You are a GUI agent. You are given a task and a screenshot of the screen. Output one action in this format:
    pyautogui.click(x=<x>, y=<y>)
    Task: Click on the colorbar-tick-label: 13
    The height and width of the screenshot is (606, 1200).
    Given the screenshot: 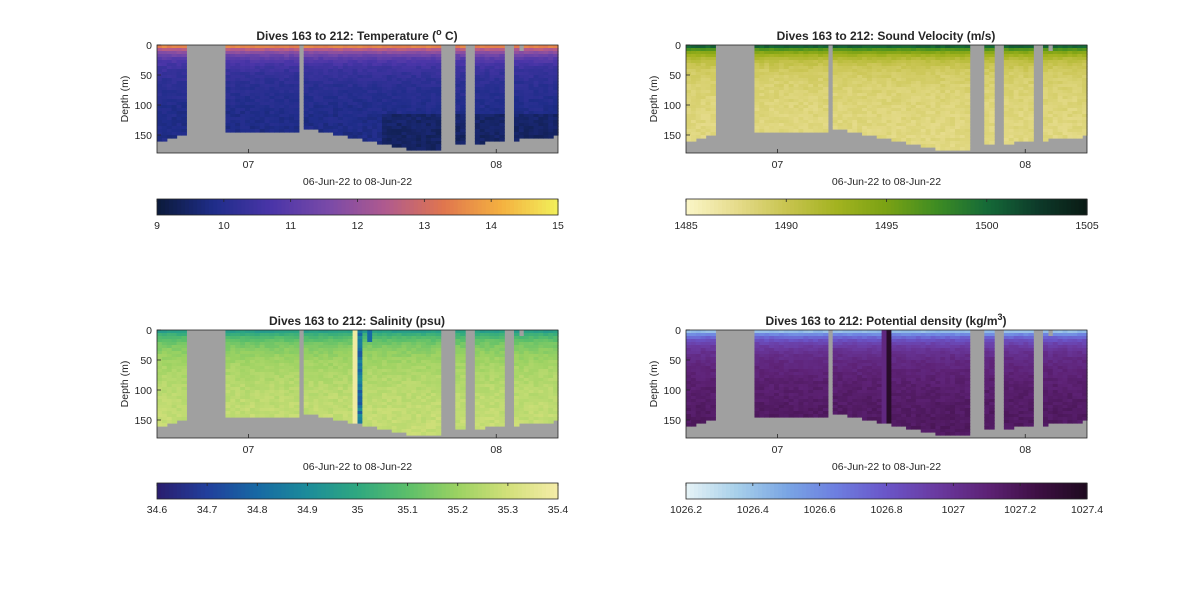 What is the action you would take?
    pyautogui.click(x=424, y=226)
    